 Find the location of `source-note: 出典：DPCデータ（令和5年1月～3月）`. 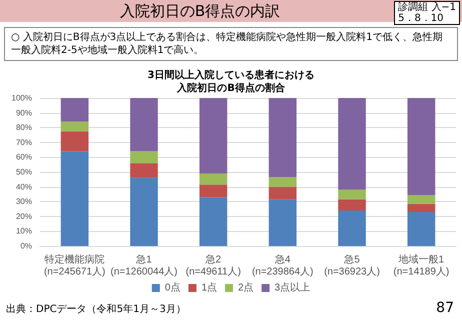

source-note: 出典：DPCデータ（令和5年1月～3月） is located at coordinates (96, 310).